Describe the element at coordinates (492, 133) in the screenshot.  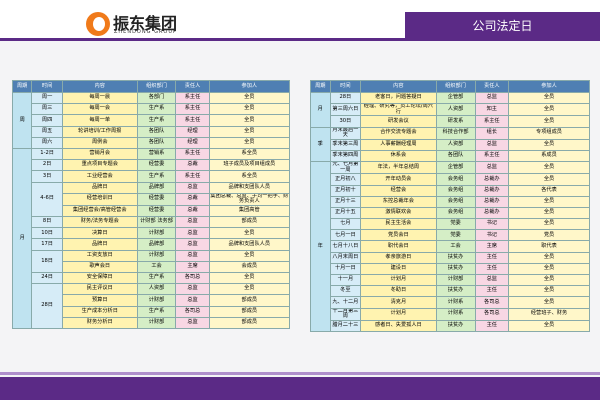
I see `table-cell: 组长` at that location.